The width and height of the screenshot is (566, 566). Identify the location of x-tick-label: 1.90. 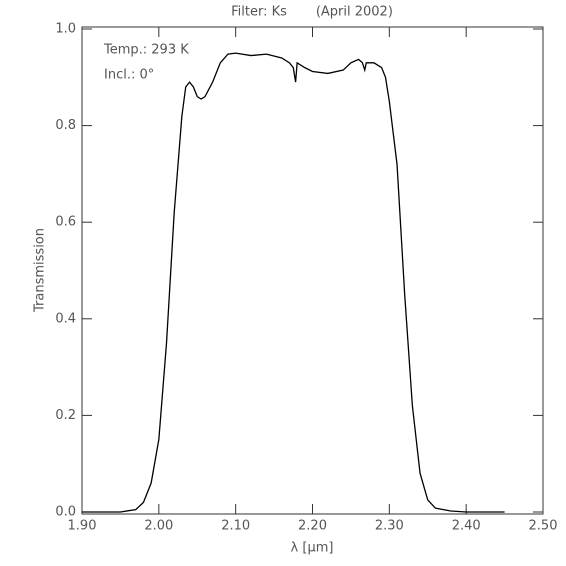
(82, 526).